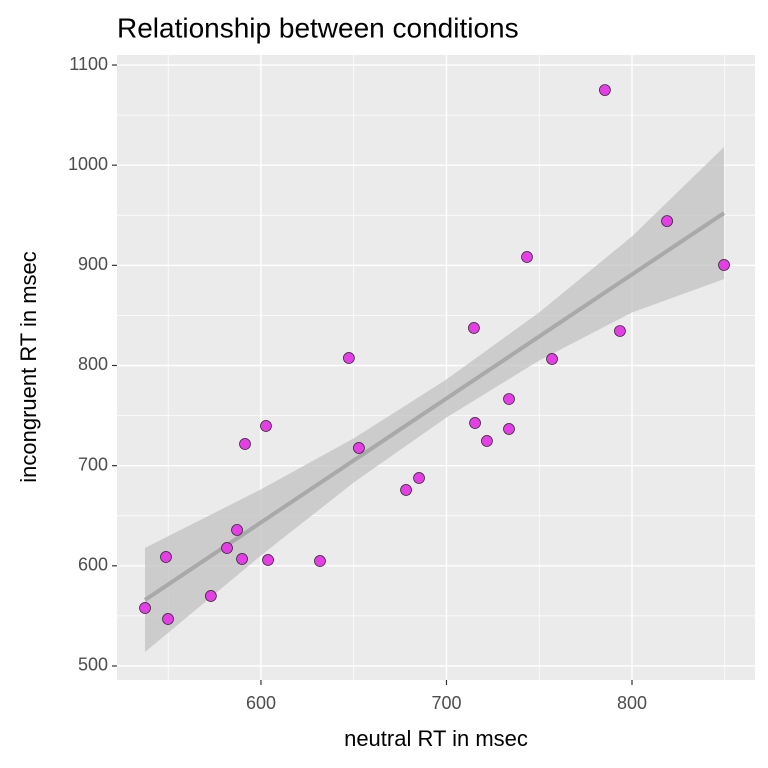 Image resolution: width=768 pixels, height=768 pixels. I want to click on y-tick-label: 600, so click(93, 565).